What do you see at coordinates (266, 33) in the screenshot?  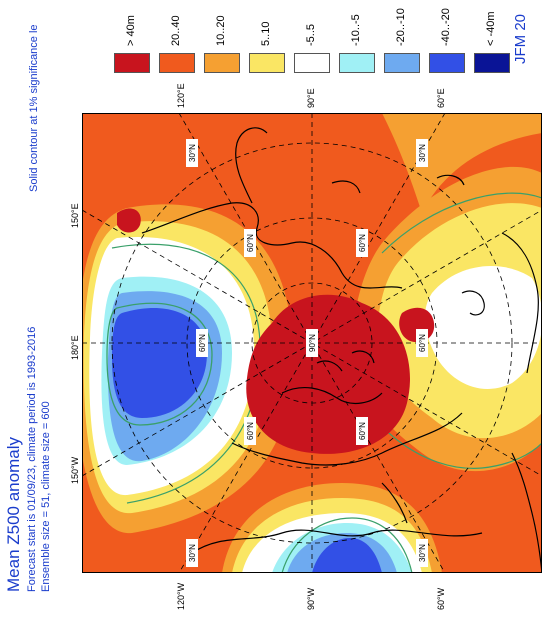 I see `legend-label: 5..10` at bounding box center [266, 33].